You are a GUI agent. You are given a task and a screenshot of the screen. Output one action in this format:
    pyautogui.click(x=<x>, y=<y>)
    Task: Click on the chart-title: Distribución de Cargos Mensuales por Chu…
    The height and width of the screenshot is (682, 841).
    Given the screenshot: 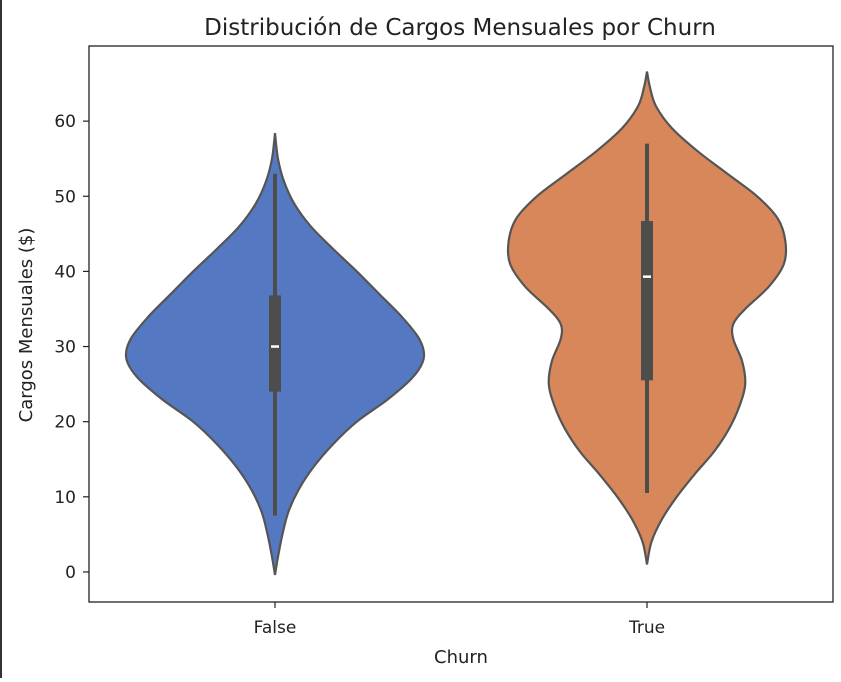 What is the action you would take?
    pyautogui.click(x=460, y=28)
    